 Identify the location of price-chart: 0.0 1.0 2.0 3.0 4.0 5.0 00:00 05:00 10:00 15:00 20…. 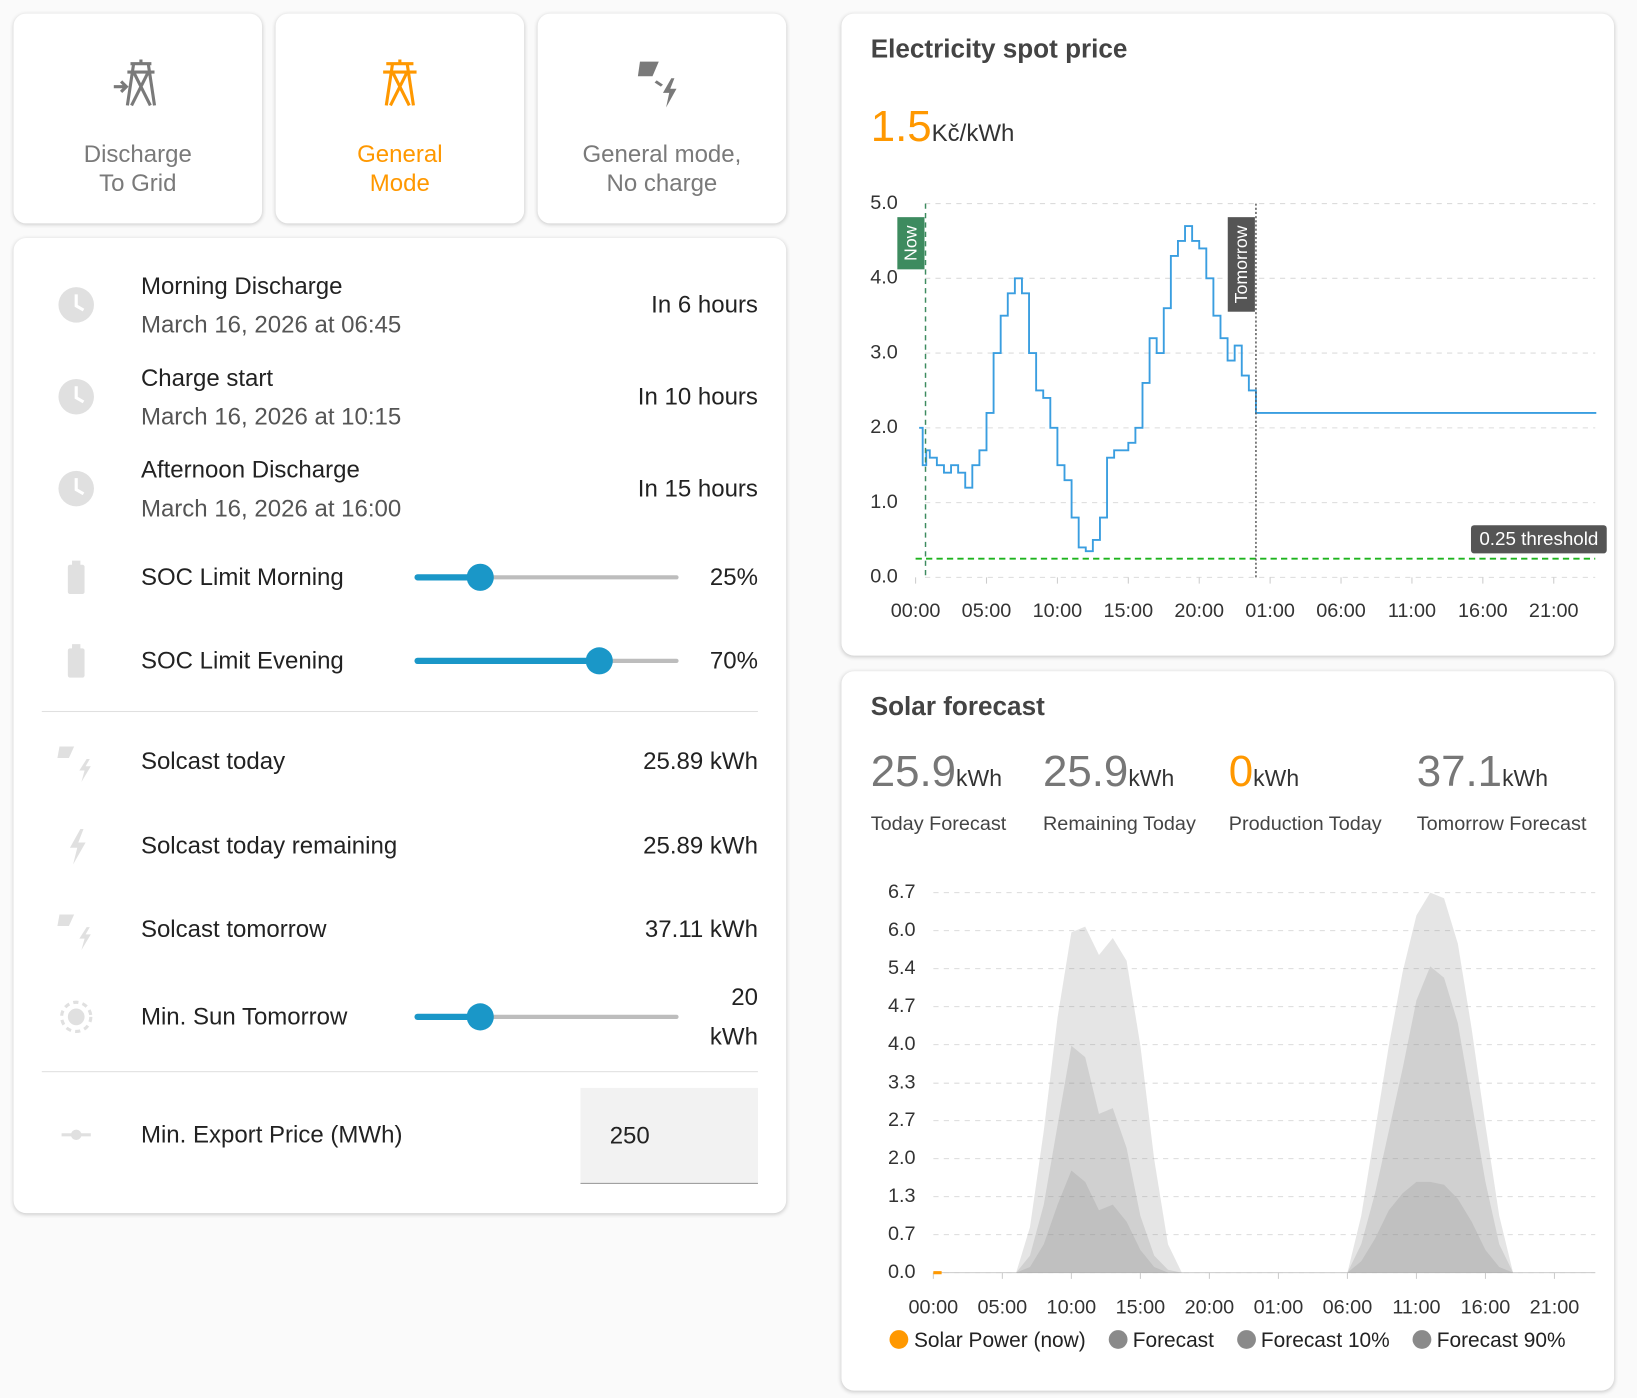
(1238, 407).